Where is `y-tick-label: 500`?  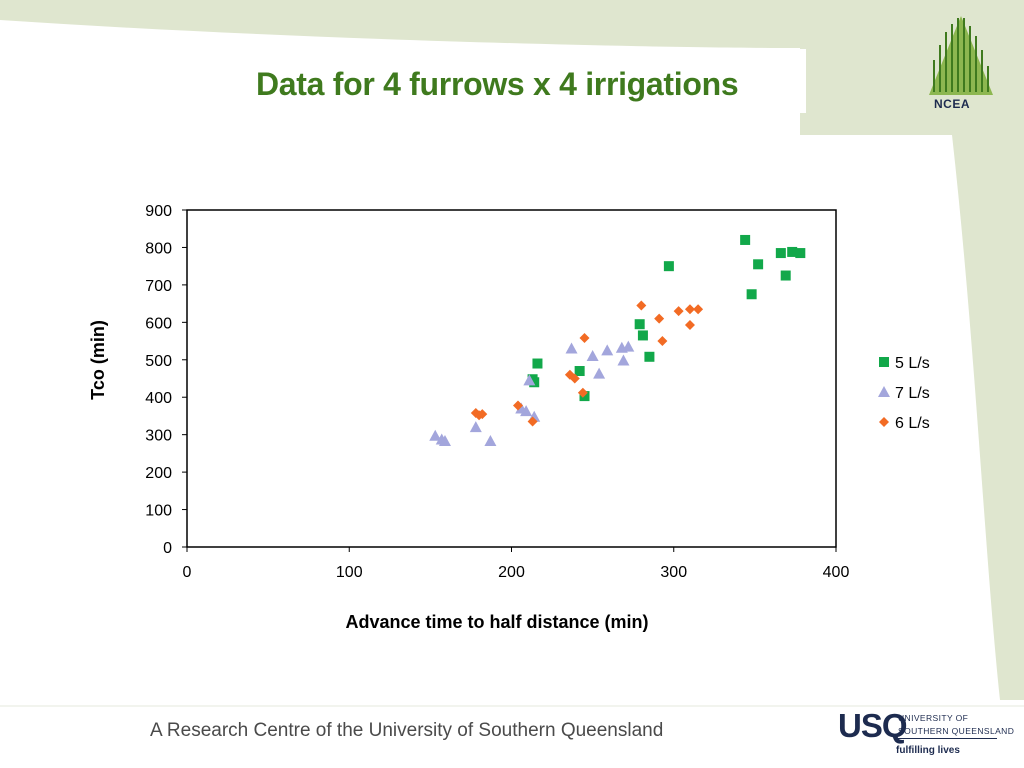 y-tick-label: 500 is located at coordinates (158, 361).